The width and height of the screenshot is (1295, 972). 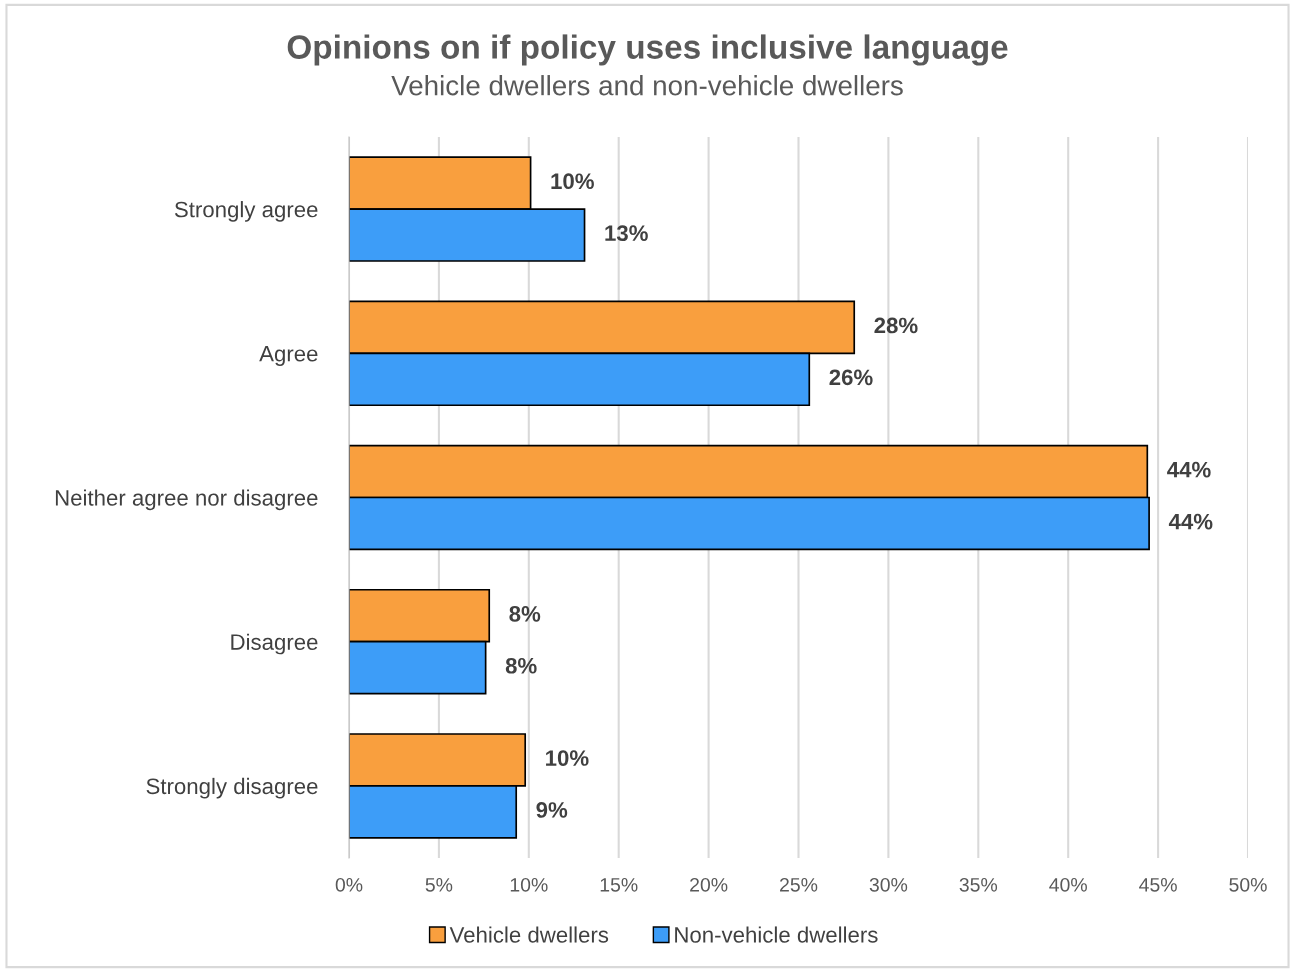 I want to click on data-label: 28%, so click(x=896, y=325).